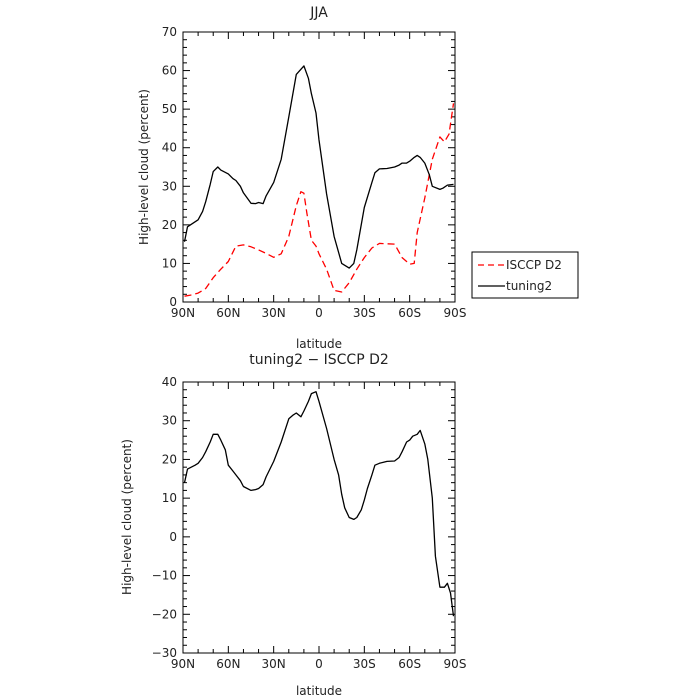  I want to click on y-tick-label: −30, so click(164, 653).